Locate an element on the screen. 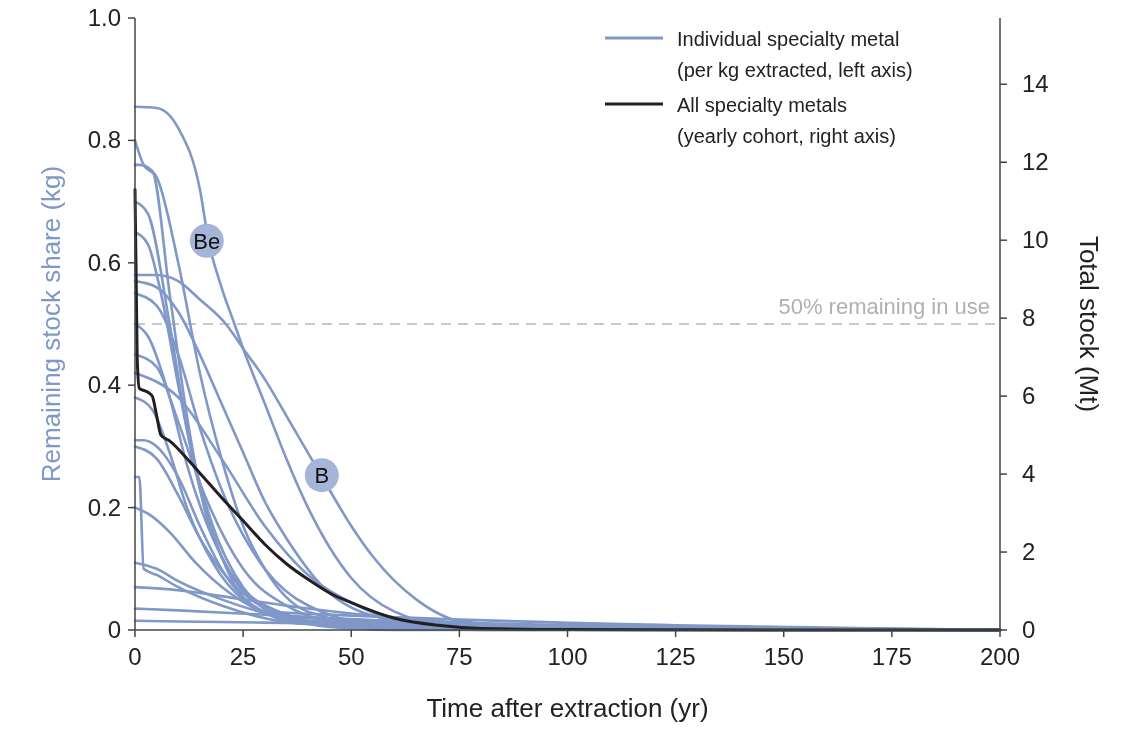 This screenshot has width=1145, height=733. y2-tick-label: 4 is located at coordinates (1029, 474).